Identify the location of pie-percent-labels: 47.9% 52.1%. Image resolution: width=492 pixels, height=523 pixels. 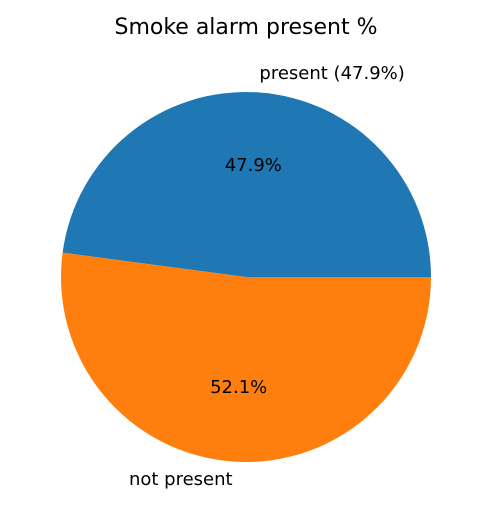
(246, 276).